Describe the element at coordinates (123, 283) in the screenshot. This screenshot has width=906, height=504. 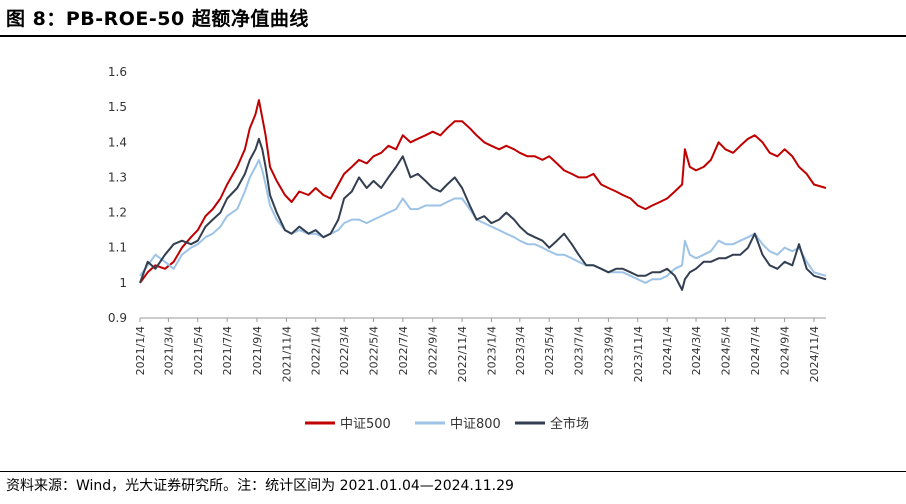
I see `y-tick-label: 1` at that location.